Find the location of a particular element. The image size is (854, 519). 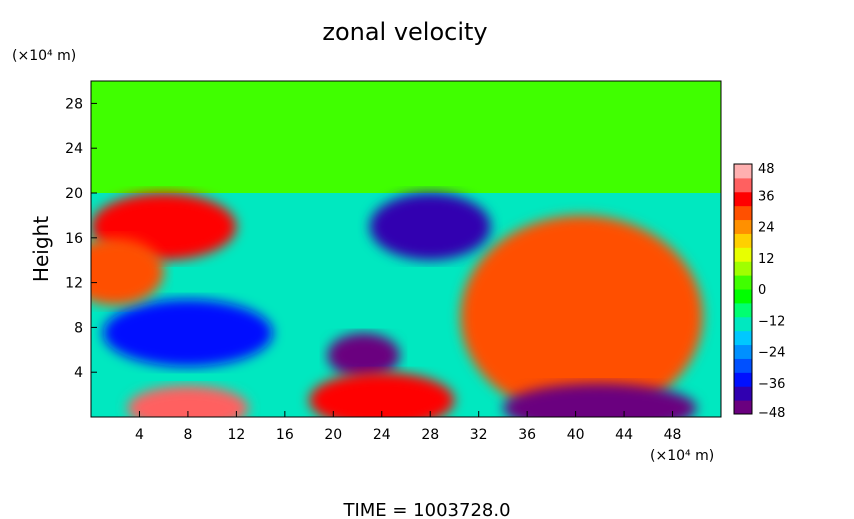

colorbar-tick-label: −12 is located at coordinates (771, 321).